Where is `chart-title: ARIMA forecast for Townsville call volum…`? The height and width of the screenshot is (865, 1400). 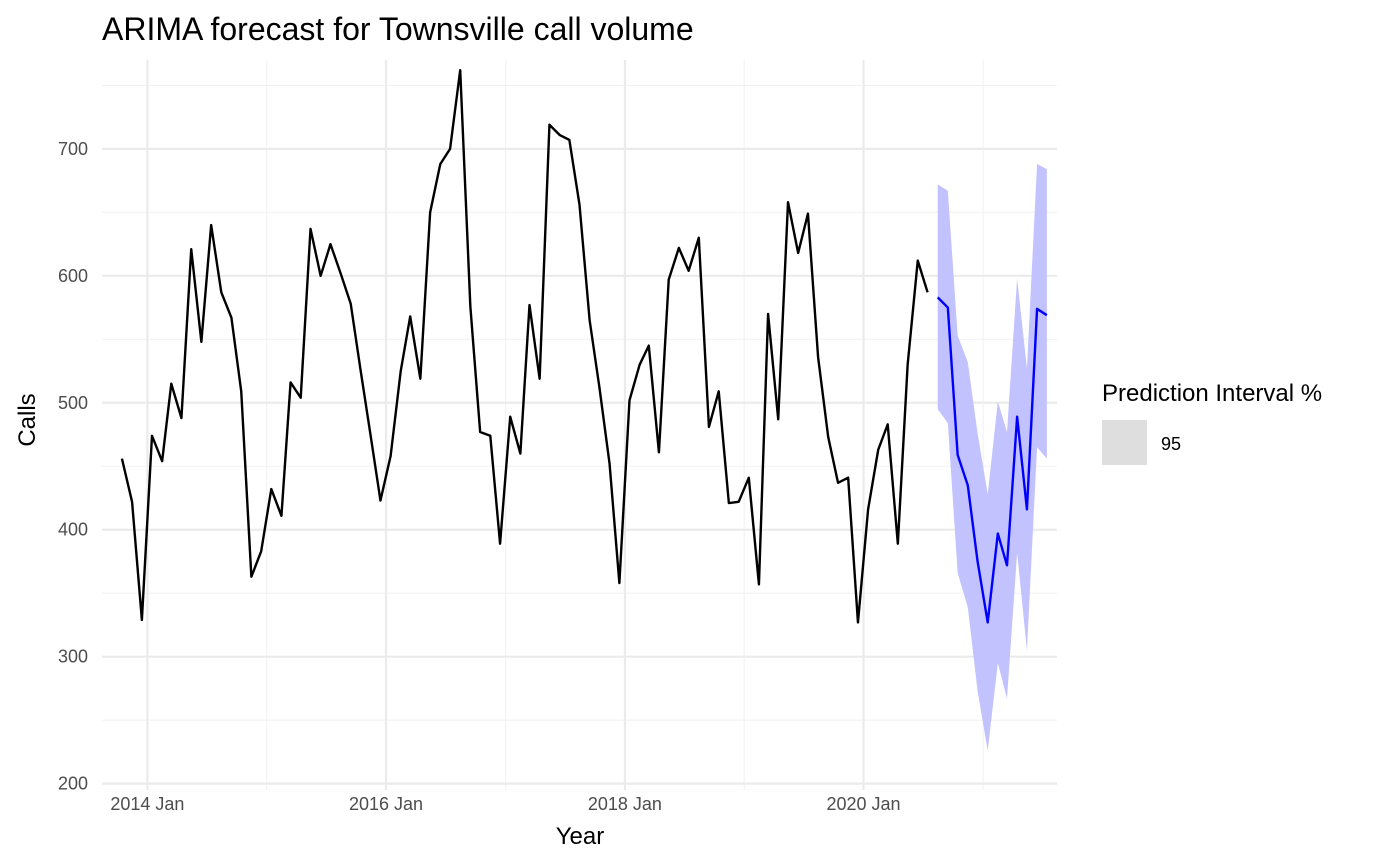
chart-title: ARIMA forecast for Townsville call volum… is located at coordinates (398, 29).